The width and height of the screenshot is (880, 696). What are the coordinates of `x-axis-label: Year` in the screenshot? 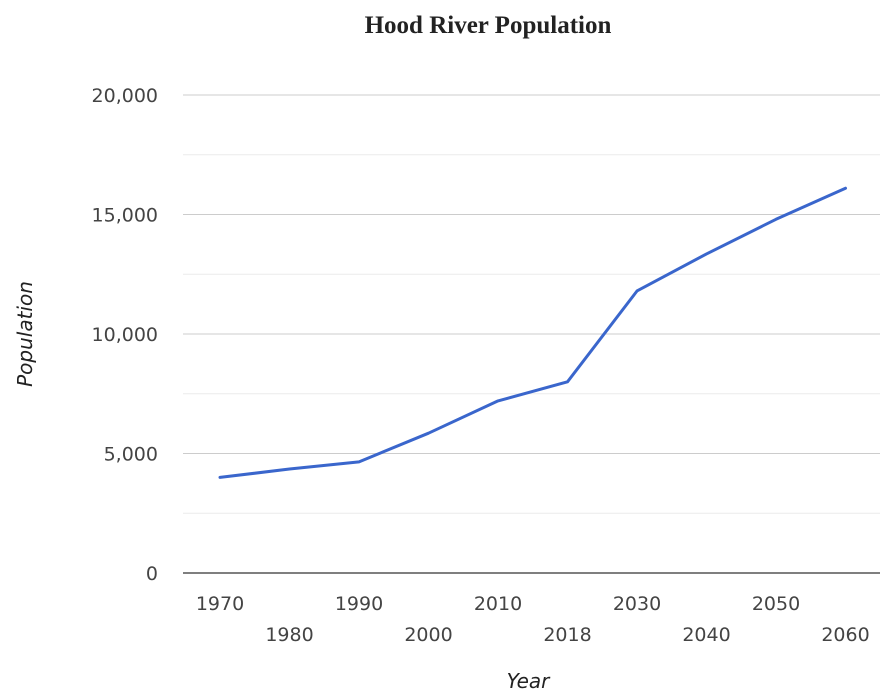 It's located at (529, 681).